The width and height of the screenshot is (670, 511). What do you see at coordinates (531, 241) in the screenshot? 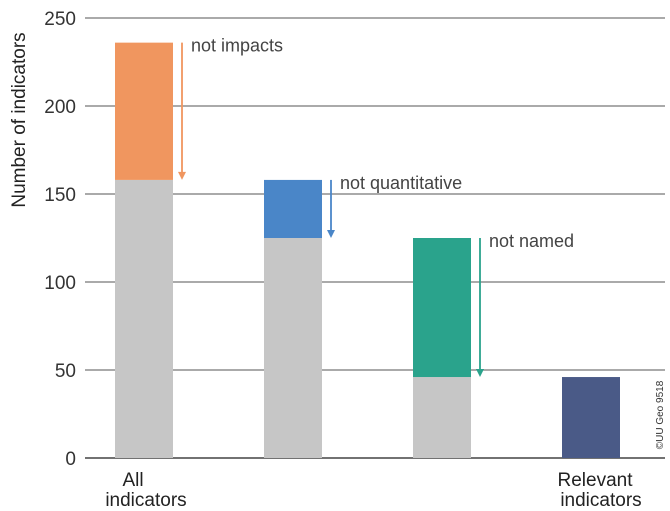
I see `annotation-label: not named` at bounding box center [531, 241].